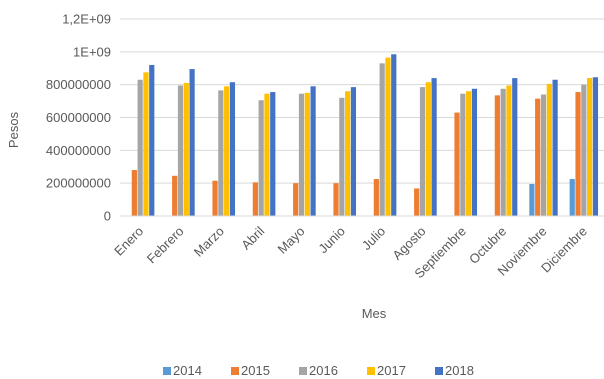  I want to click on bar-2015-junio, so click(335, 199).